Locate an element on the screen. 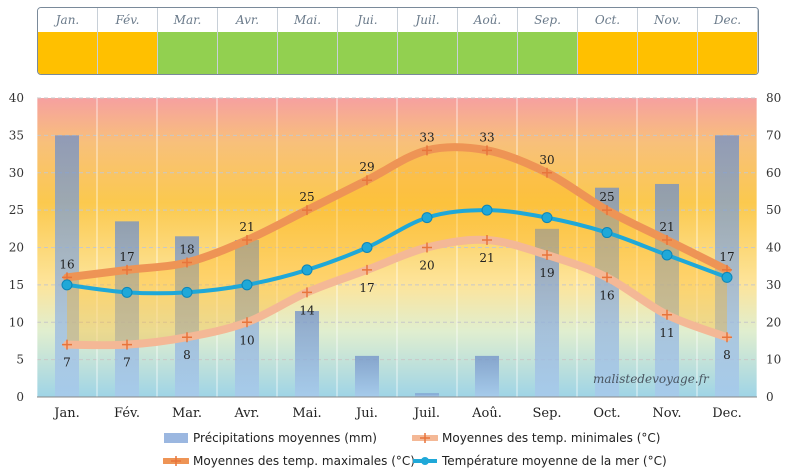 The image size is (800, 476). min-temp-label: 20 is located at coordinates (426, 266).